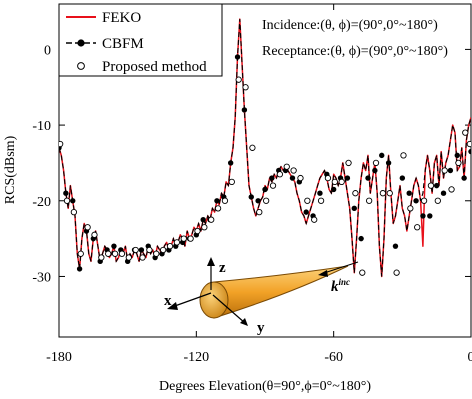 The image size is (472, 399). Describe the element at coordinates (244, 322) in the screenshot. I see `y-axis-arrowhead` at that location.